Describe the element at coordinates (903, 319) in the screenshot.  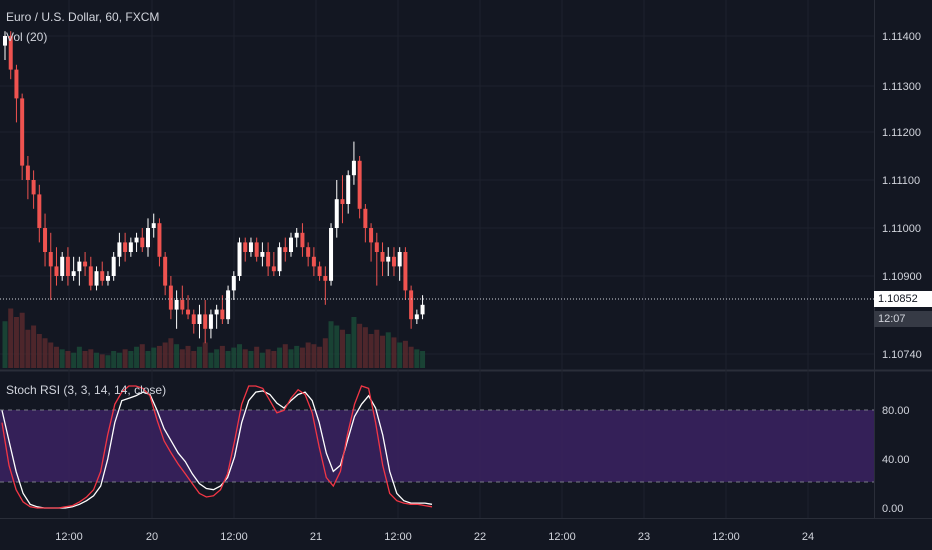
I see `bar-countdown-tag: 12:07` at that location.